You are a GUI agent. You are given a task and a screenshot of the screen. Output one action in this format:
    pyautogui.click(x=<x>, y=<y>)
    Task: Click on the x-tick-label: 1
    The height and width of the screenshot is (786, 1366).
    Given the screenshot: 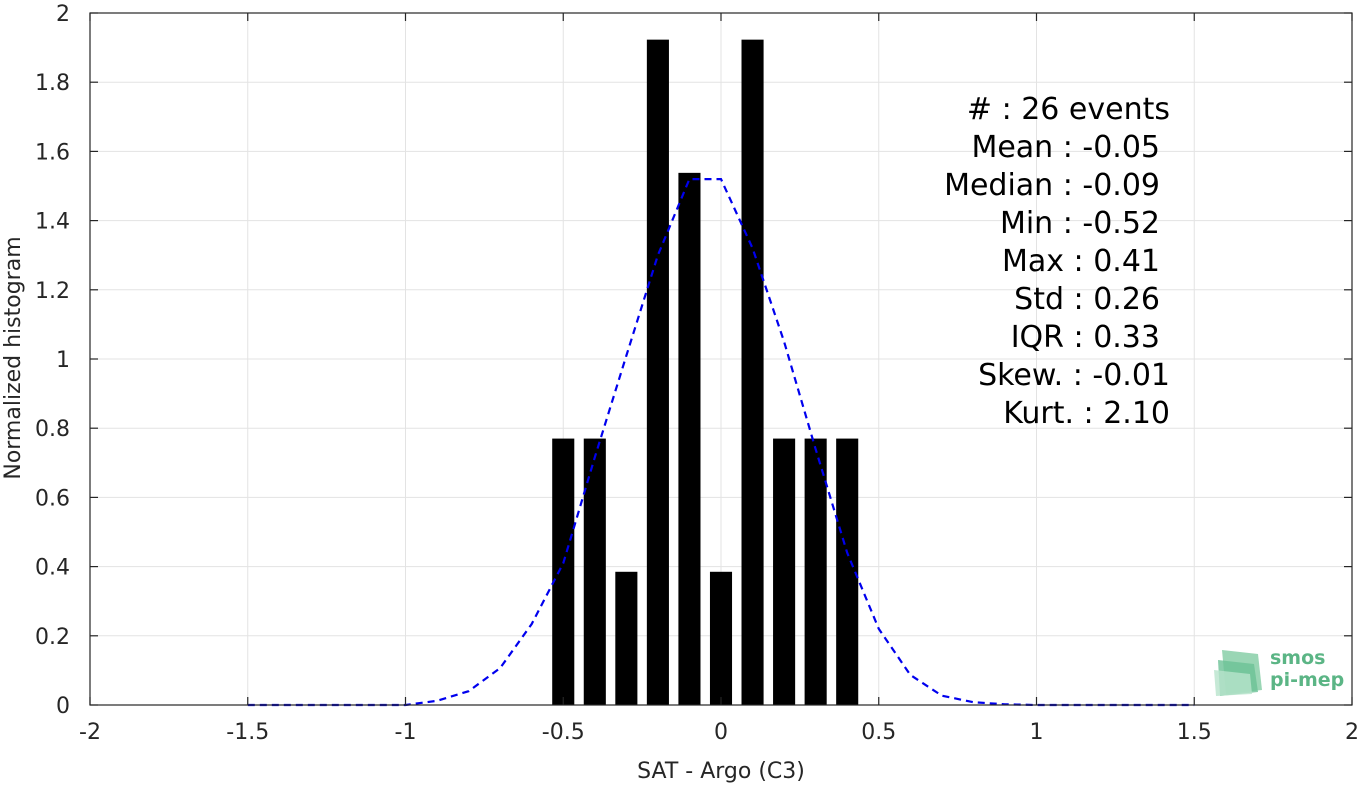 What is the action you would take?
    pyautogui.click(x=1037, y=732)
    